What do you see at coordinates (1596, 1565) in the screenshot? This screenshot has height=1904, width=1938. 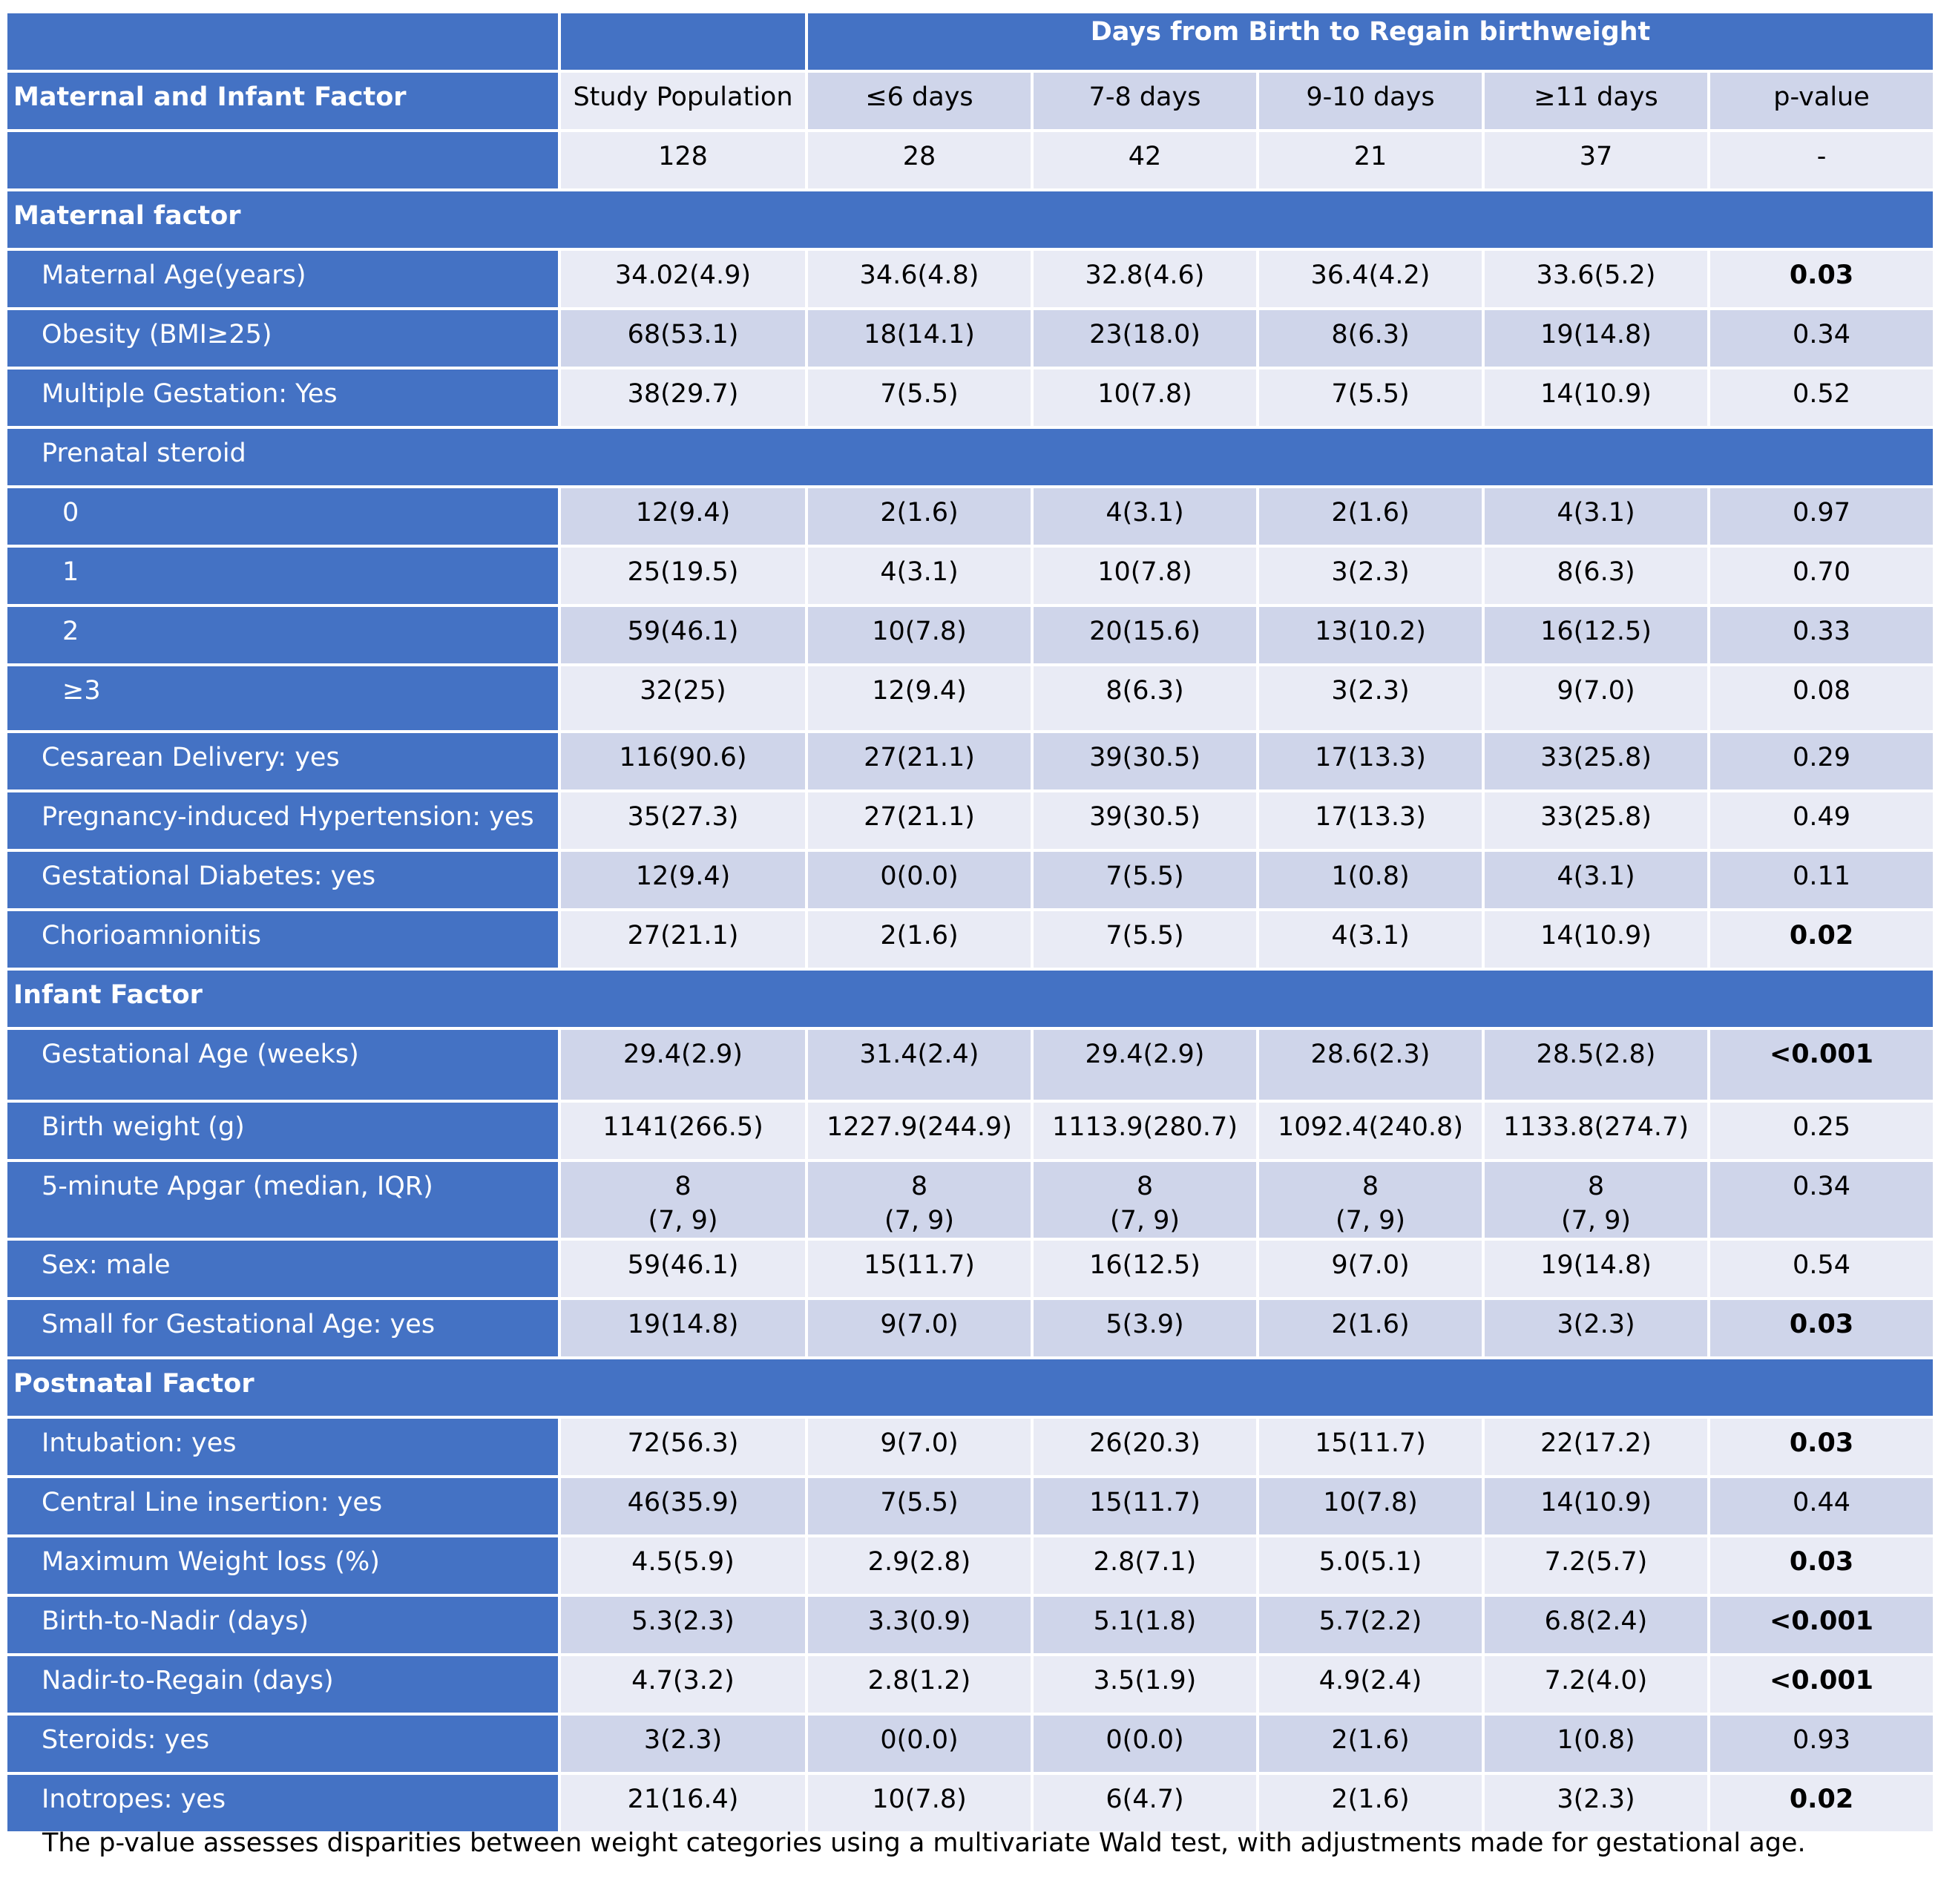 I see `value-cell: 7.2(5.7)` at bounding box center [1596, 1565].